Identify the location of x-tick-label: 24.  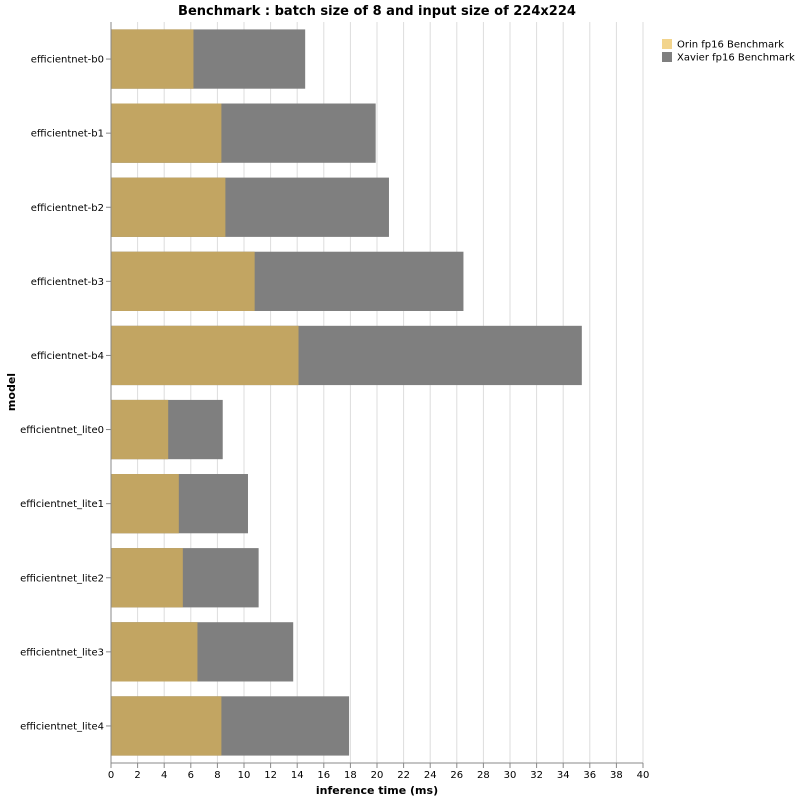
(430, 775).